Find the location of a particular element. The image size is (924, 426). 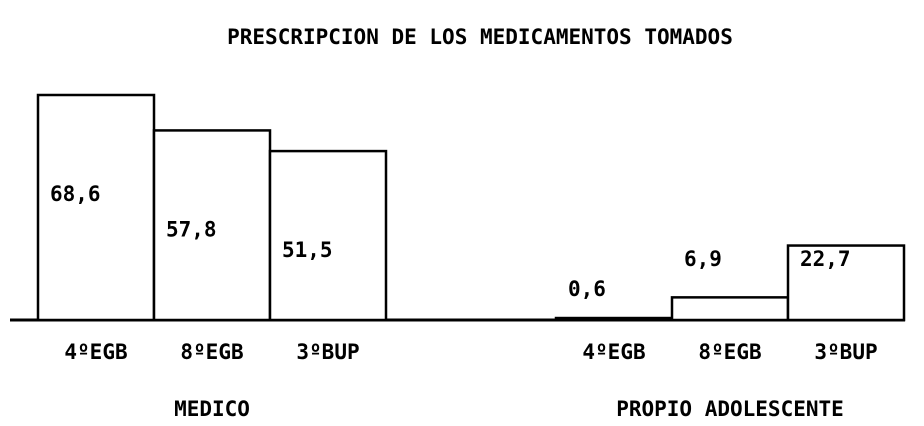

value-label: 68,6 is located at coordinates (75, 194).